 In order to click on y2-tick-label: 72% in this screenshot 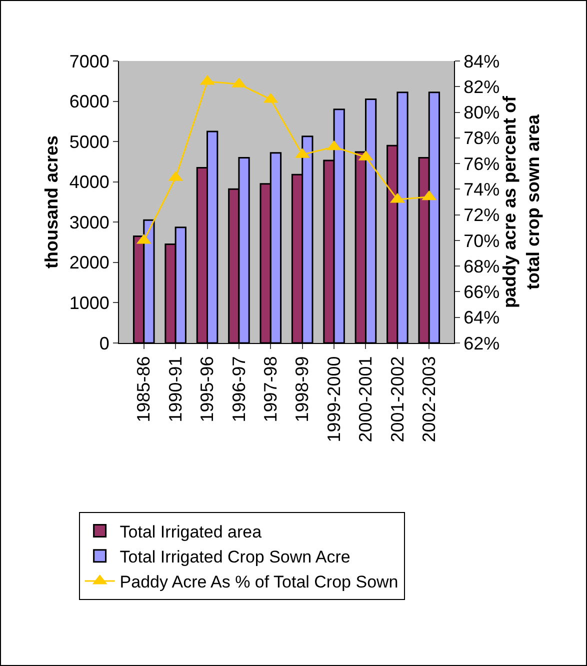, I will do `click(482, 215)`.